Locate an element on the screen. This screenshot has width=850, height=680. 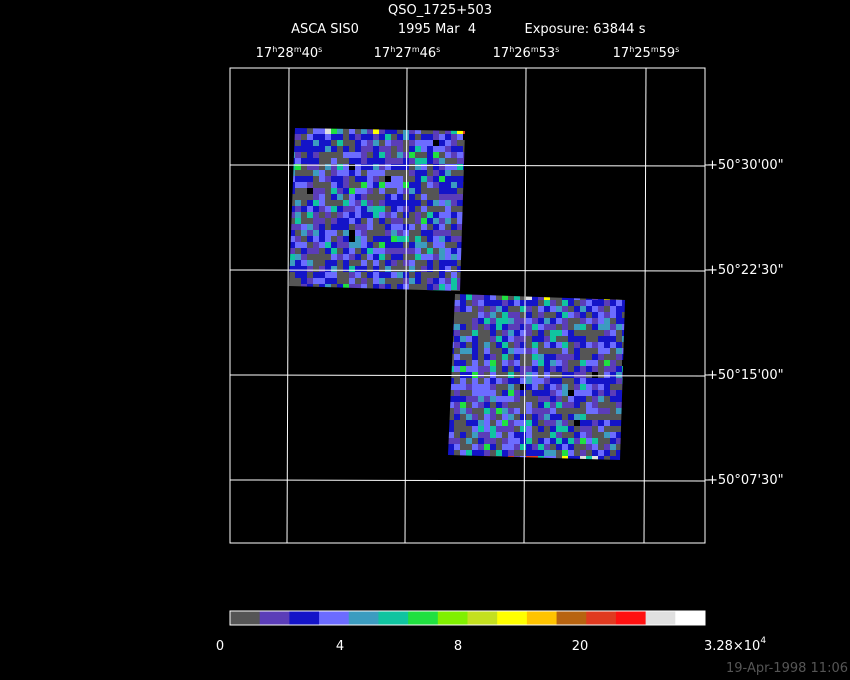
colorbar-swatch is located at coordinates (452, 618).